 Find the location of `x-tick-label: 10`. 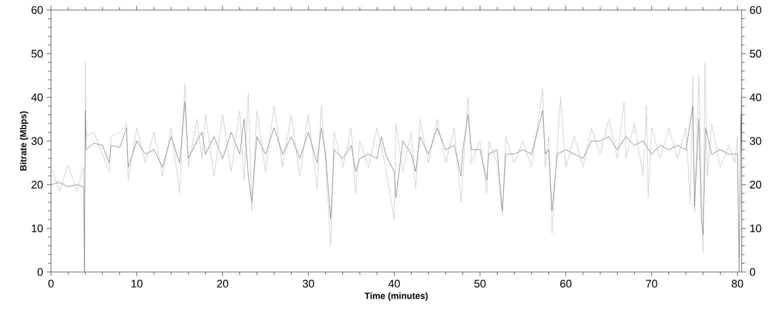

x-tick-label: 10 is located at coordinates (137, 284).